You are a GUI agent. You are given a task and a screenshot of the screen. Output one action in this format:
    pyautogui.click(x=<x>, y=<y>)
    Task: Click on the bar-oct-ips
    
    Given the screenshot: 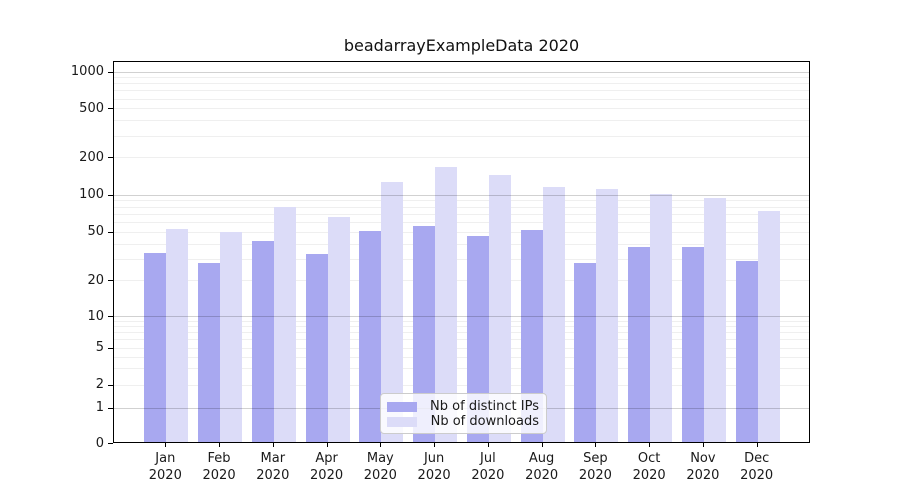 What is the action you would take?
    pyautogui.click(x=639, y=344)
    